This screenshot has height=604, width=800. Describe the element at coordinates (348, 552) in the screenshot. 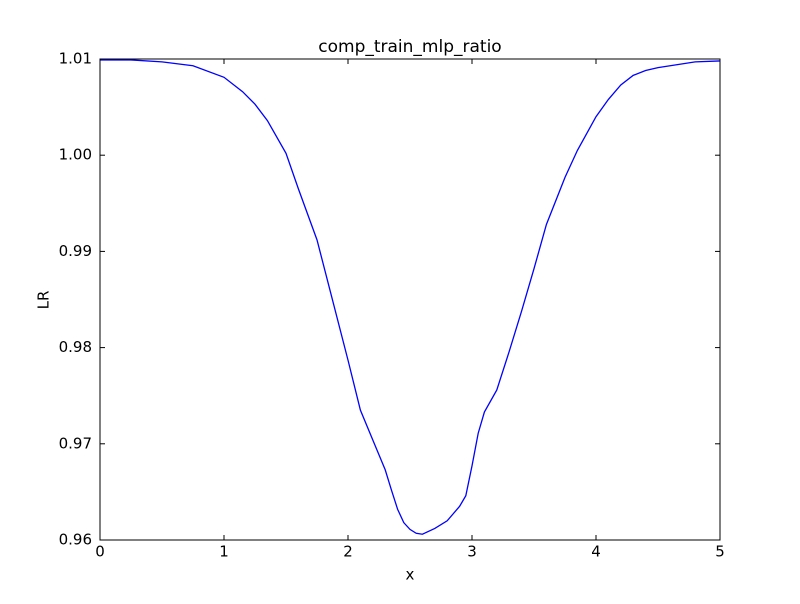

I see `x-tick-label: 2` at that location.